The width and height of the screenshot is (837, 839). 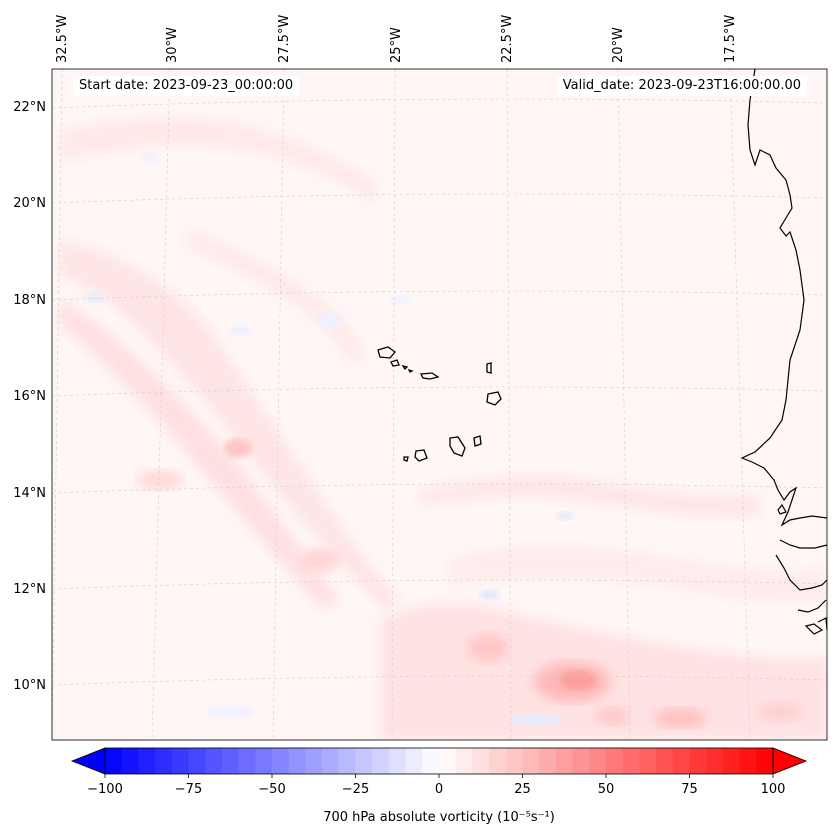 I want to click on valid-date-label: Valid_date: 2023-09-23T16:00:00.00, so click(x=681, y=86).